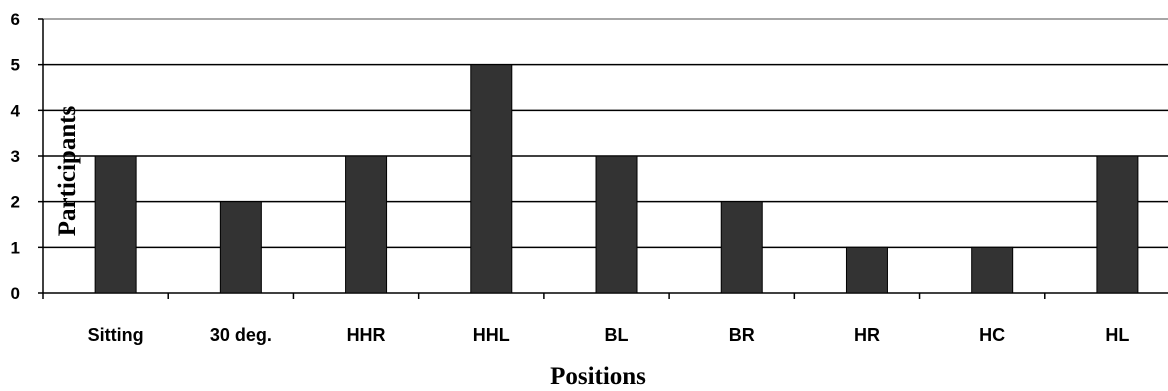  Describe the element at coordinates (867, 335) in the screenshot. I see `x-tick-label: HR` at that location.